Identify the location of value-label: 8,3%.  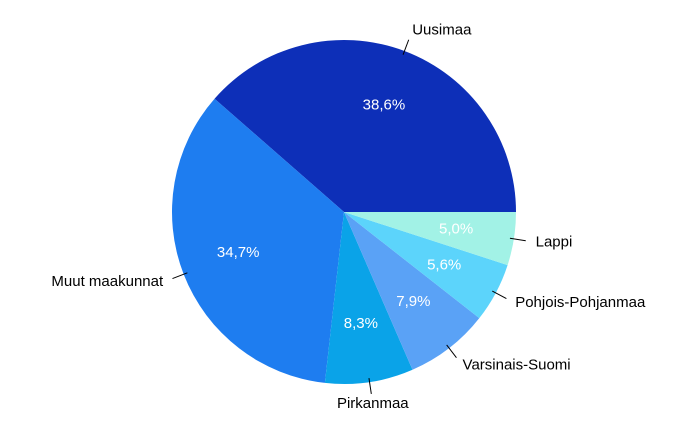
(361, 323).